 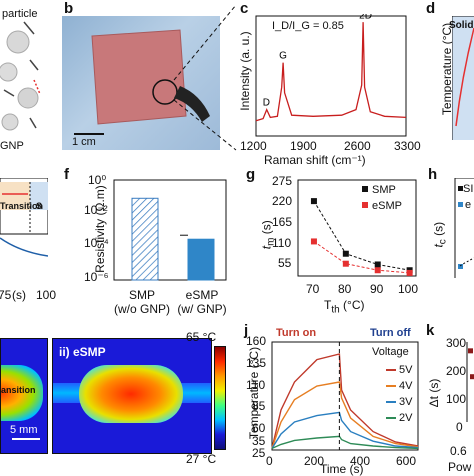 What do you see at coordinates (440, 234) in the screenshot?
I see `panel-h-ylabel: tc (s)` at bounding box center [440, 234].